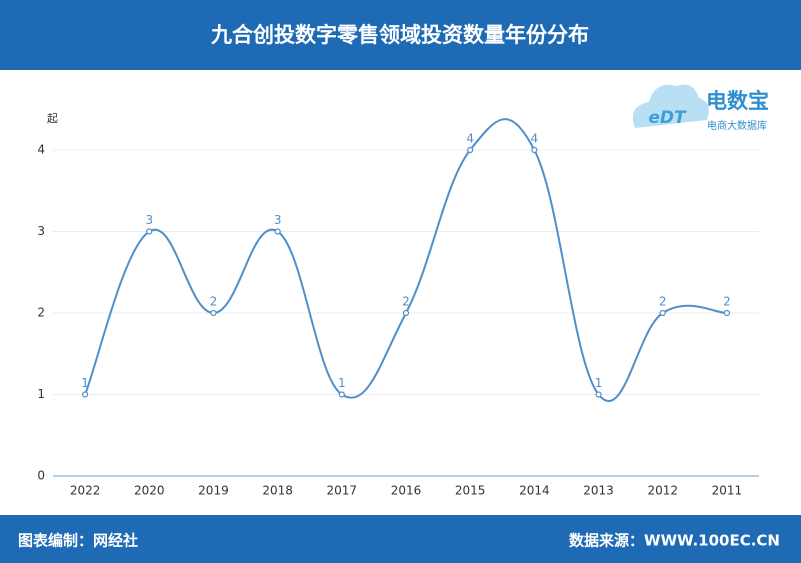  Describe the element at coordinates (737, 101) in the screenshot. I see `logo-name: 电数宝` at that location.